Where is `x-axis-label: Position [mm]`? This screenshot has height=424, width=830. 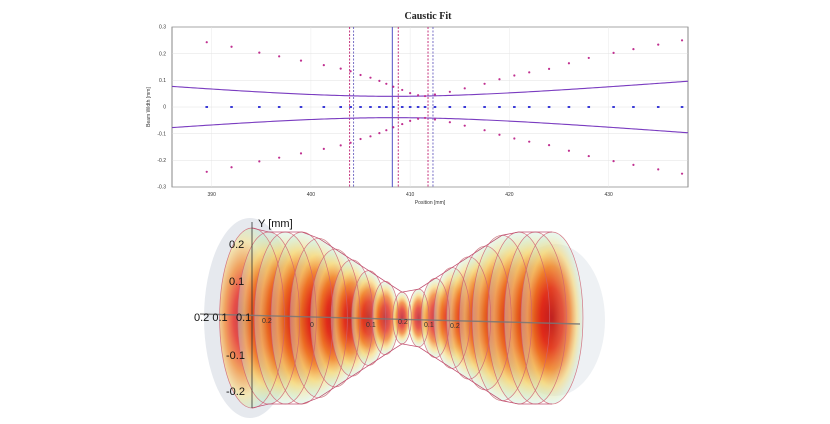 x-axis-label: Position [mm] is located at coordinates (430, 203).